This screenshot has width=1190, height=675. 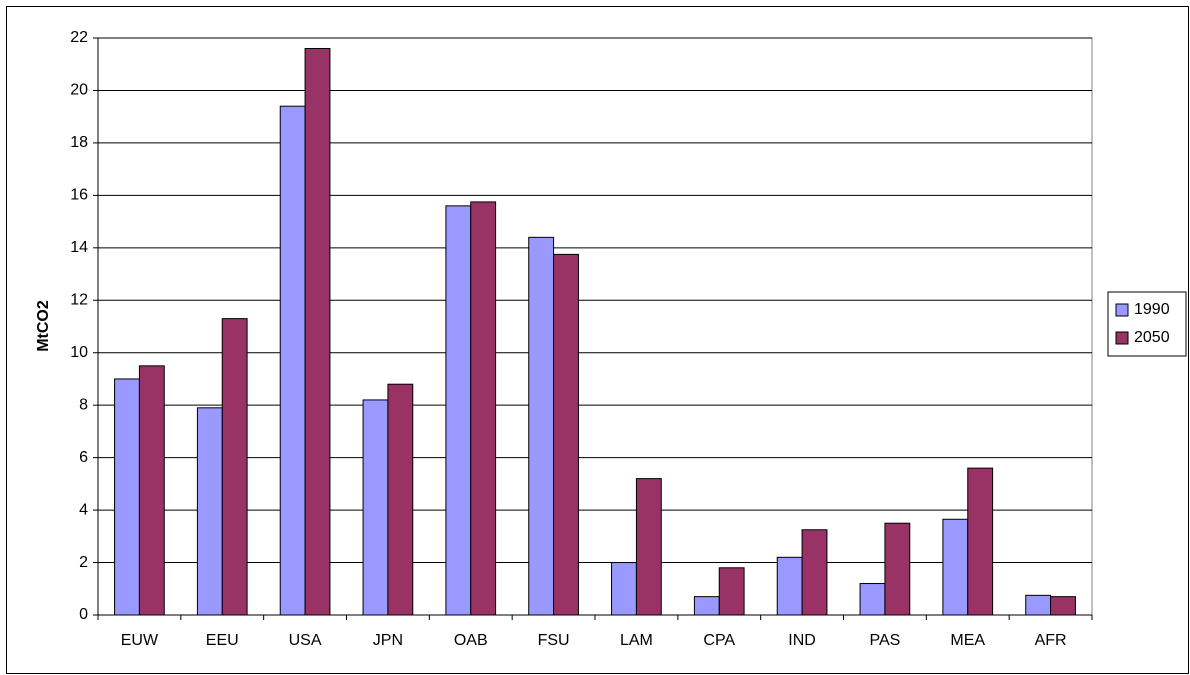 I want to click on y-tick-label: 20, so click(x=79, y=90).